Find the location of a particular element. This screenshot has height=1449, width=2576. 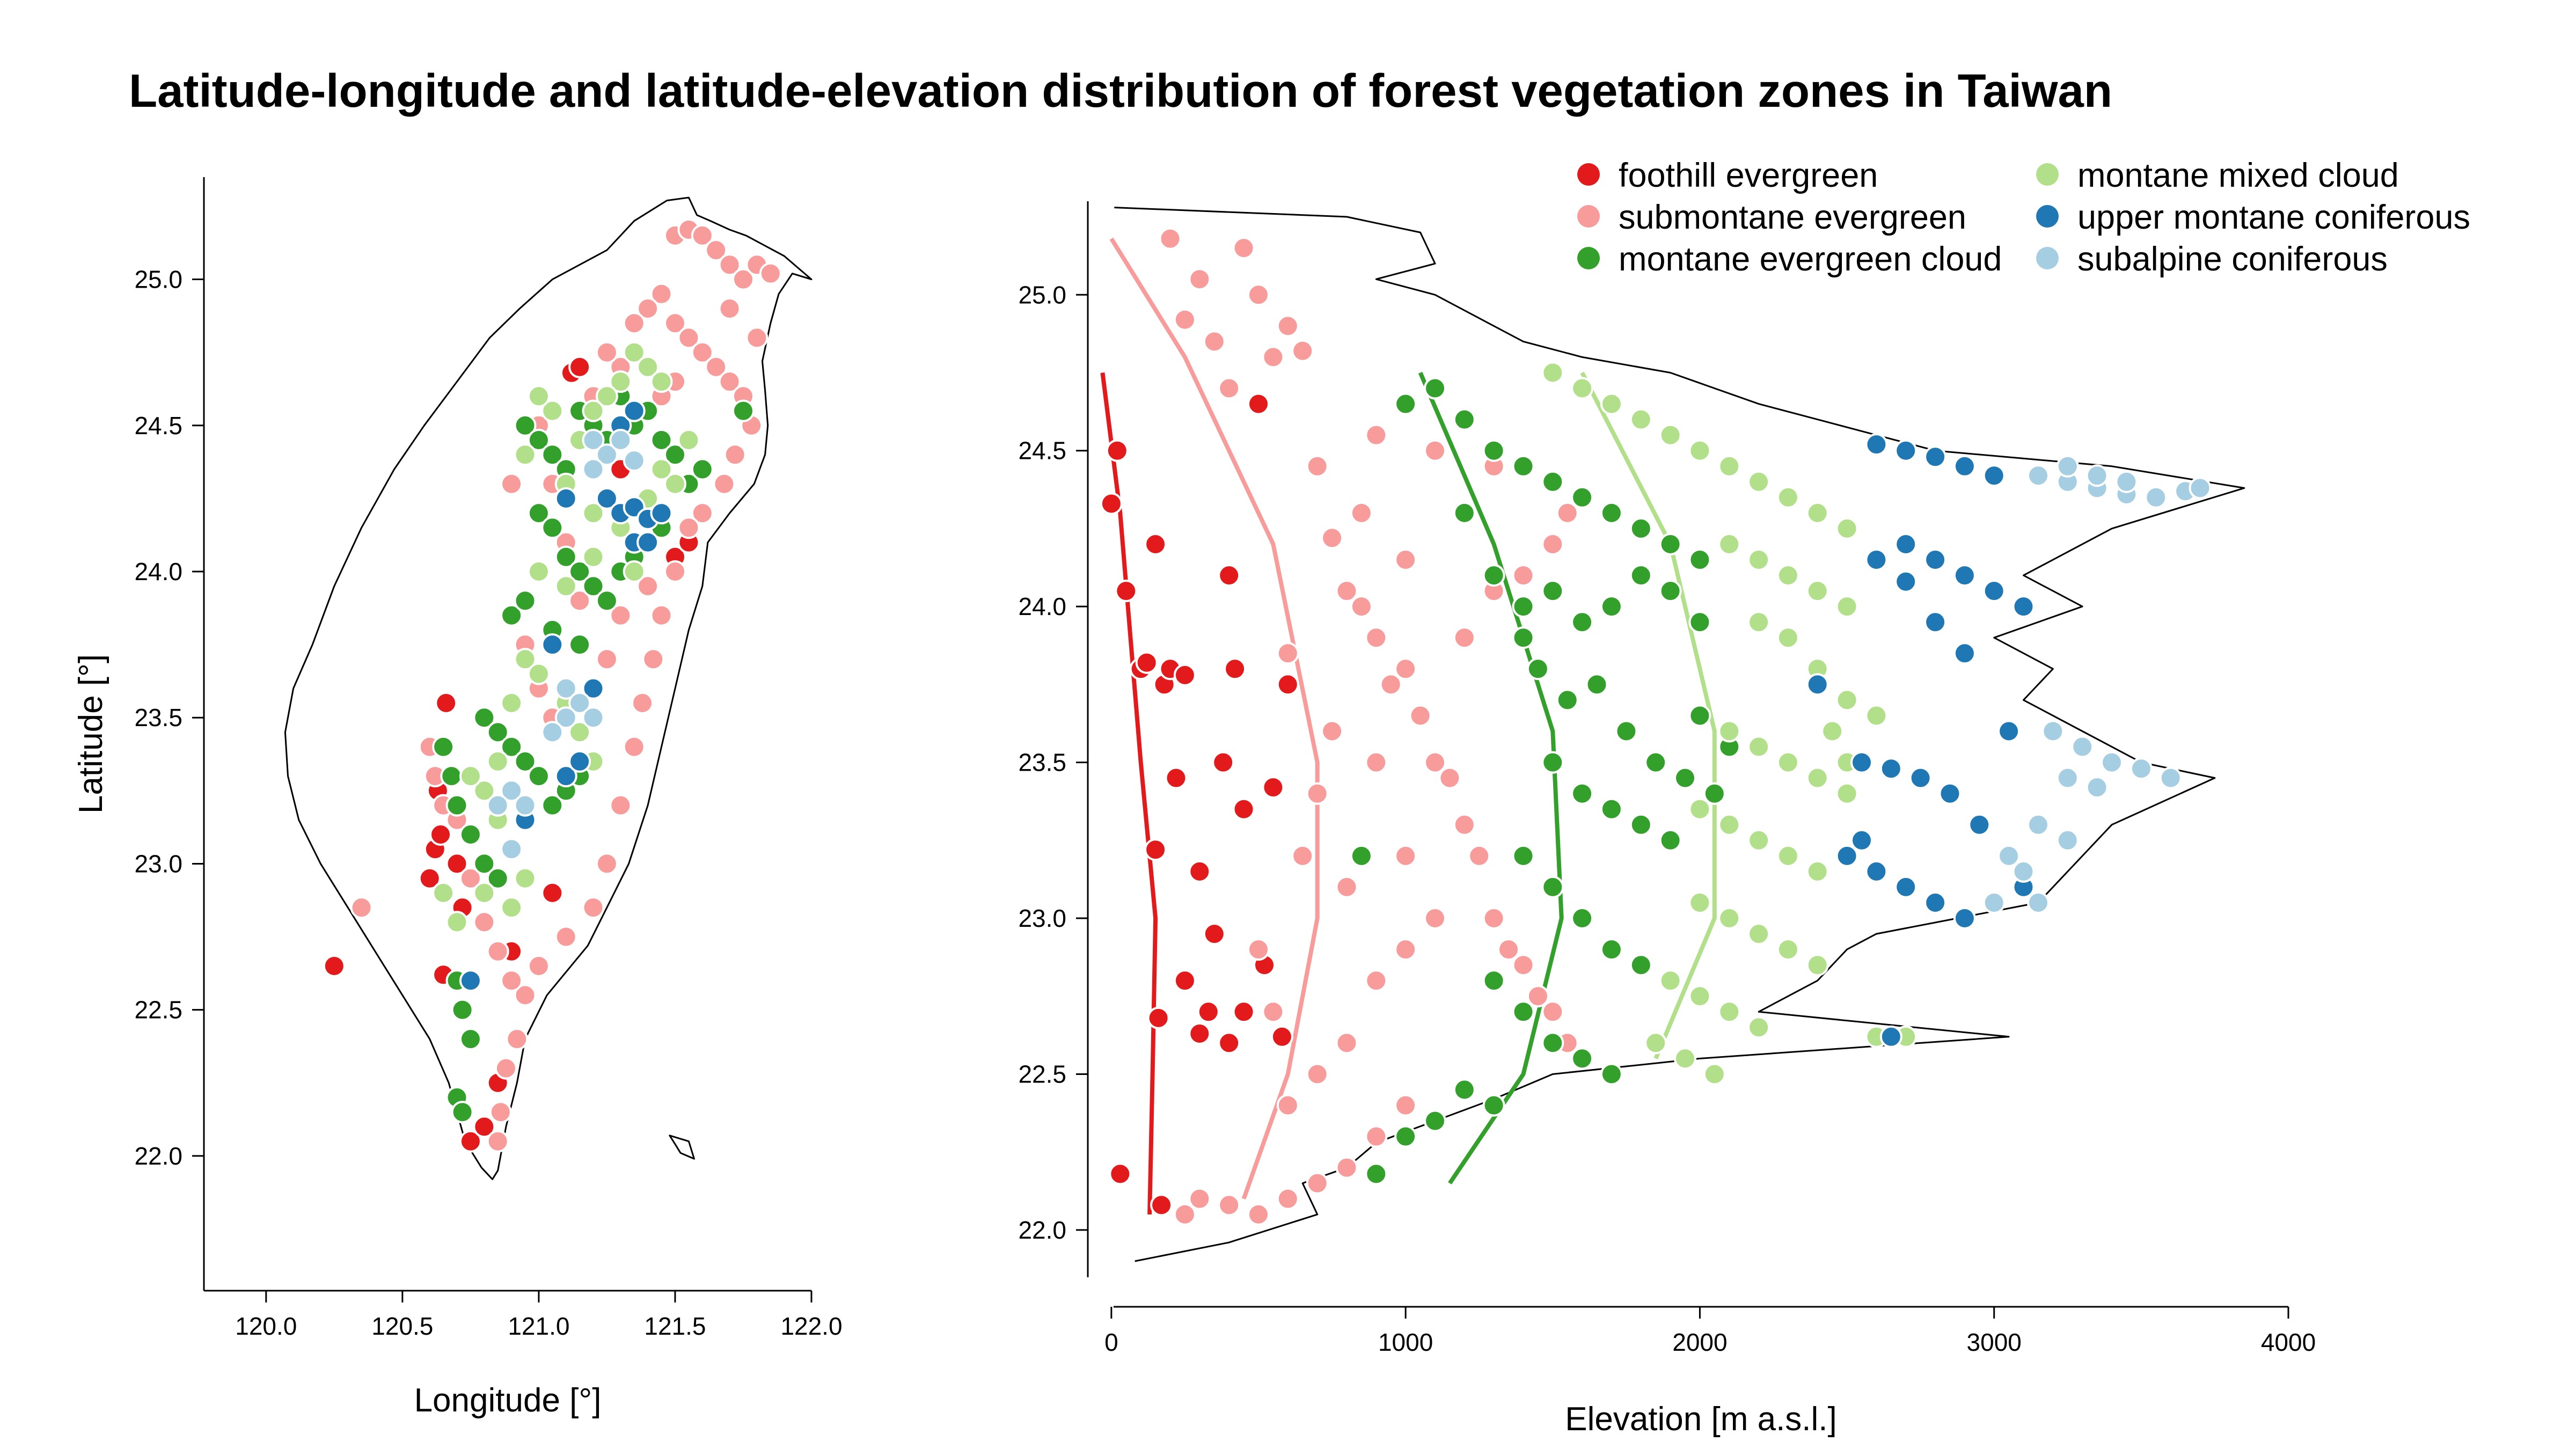

map-series-foothill-evergreen is located at coordinates (518, 754).